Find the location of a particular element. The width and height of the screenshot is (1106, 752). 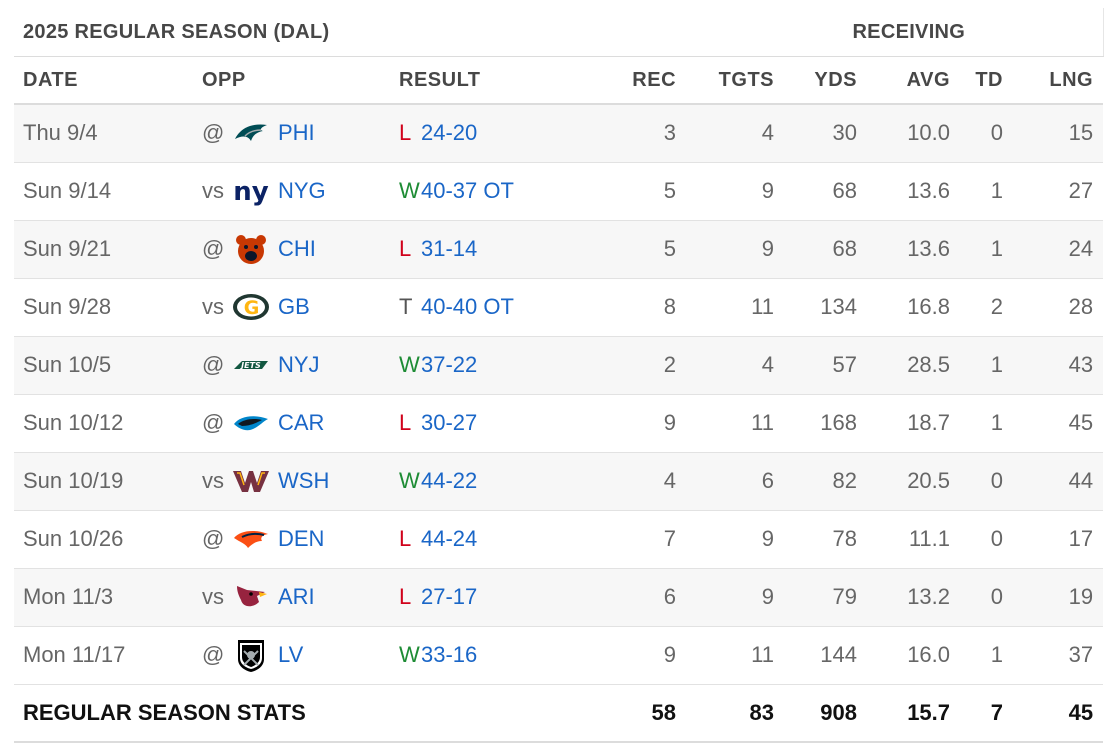

cardinals-logo is located at coordinates (251, 597).